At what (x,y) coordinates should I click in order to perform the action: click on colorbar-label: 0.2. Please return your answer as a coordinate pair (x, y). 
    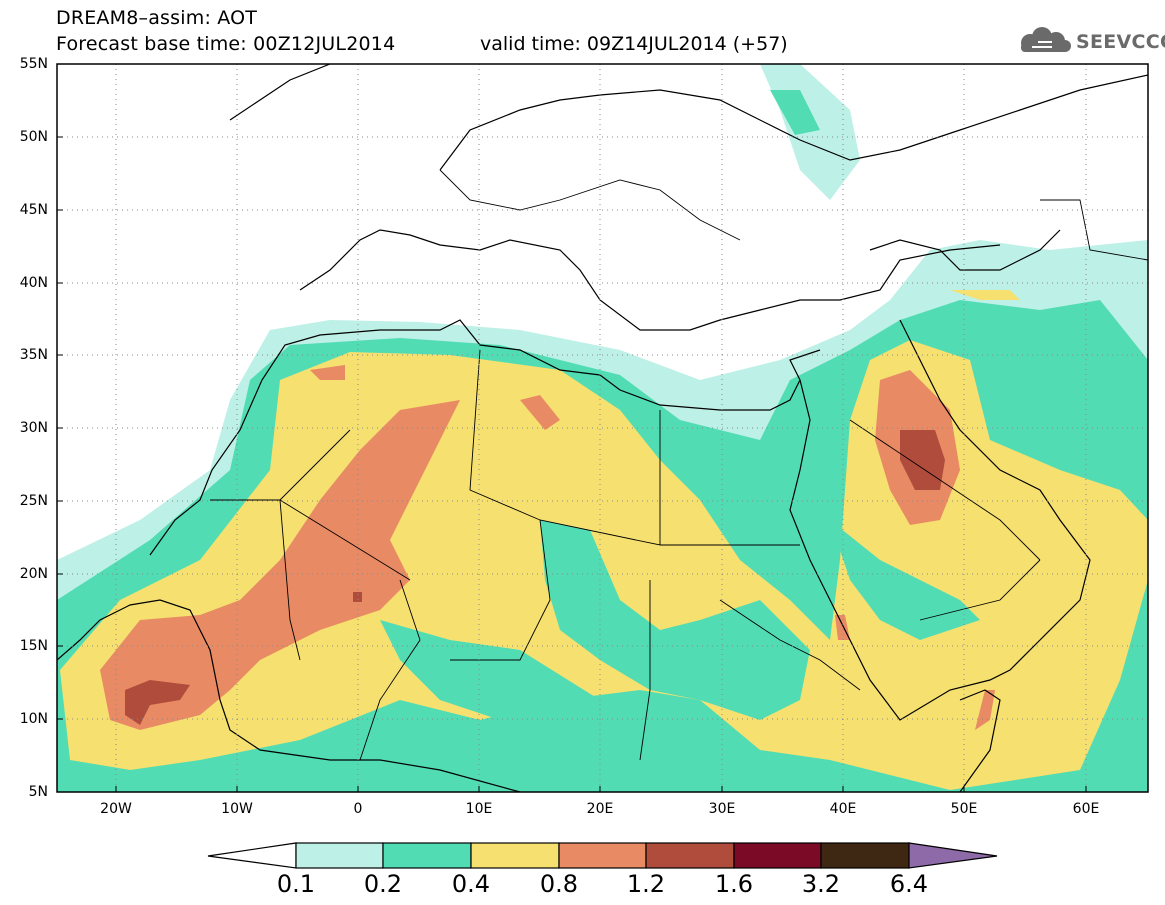
    Looking at the image, I should click on (383, 884).